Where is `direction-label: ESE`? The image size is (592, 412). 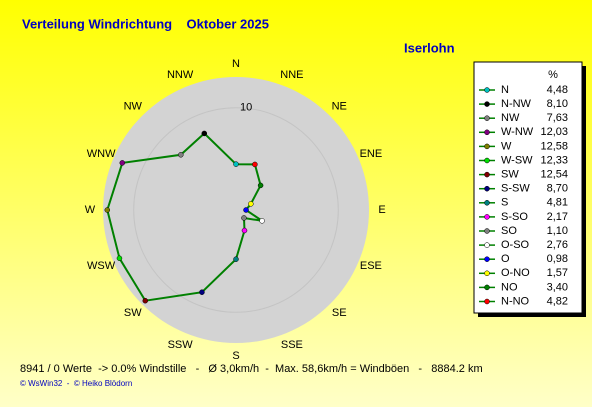
direction-label: ESE is located at coordinates (371, 266).